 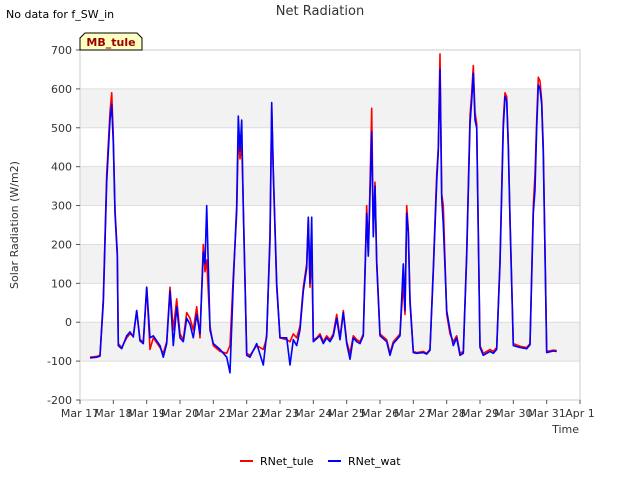 I want to click on badge-label: MB_tule, so click(x=110, y=42).